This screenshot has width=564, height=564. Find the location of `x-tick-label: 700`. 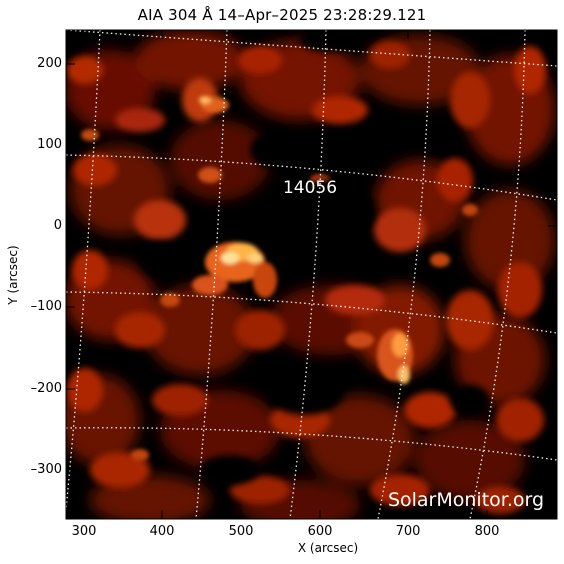

x-tick-label: 700 is located at coordinates (408, 531).